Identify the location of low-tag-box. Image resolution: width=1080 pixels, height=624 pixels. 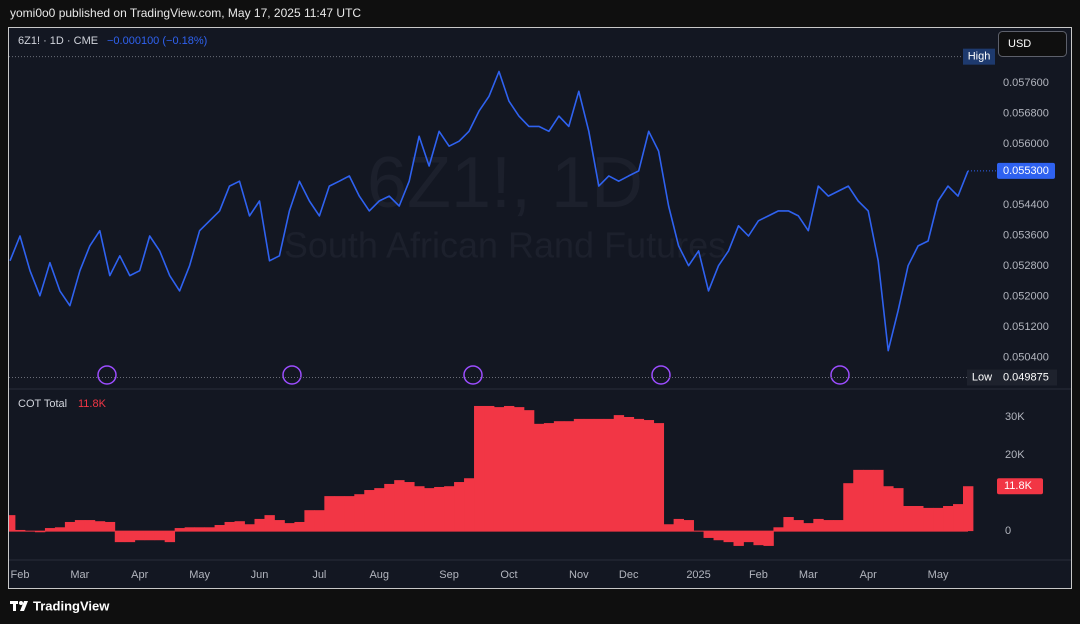
(982, 377).